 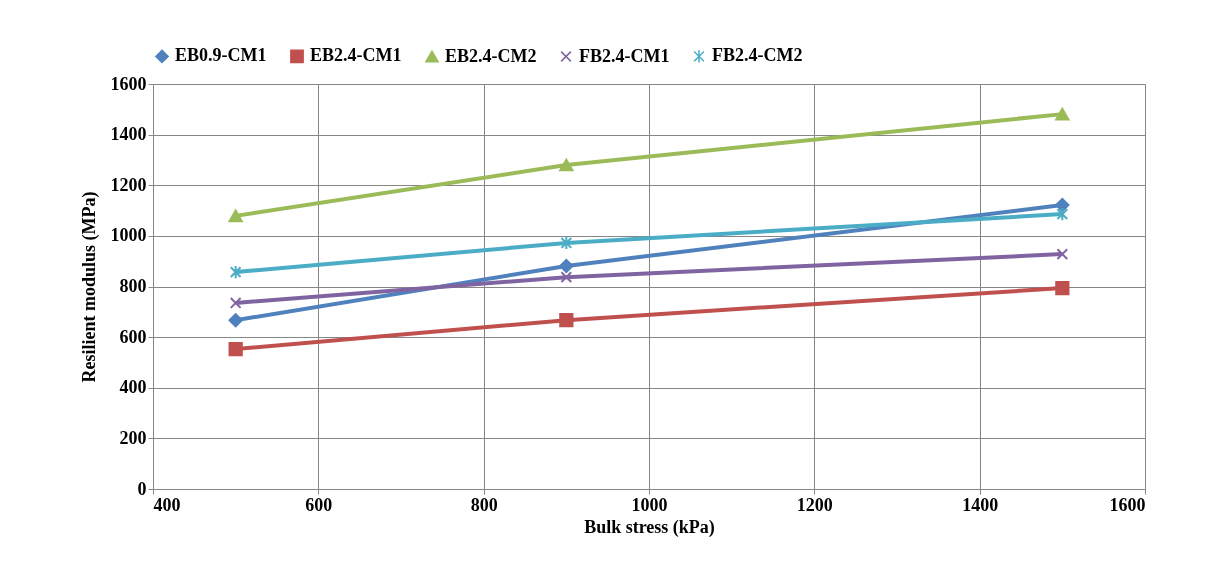 What do you see at coordinates (319, 504) in the screenshot?
I see `x-tick-label: 600` at bounding box center [319, 504].